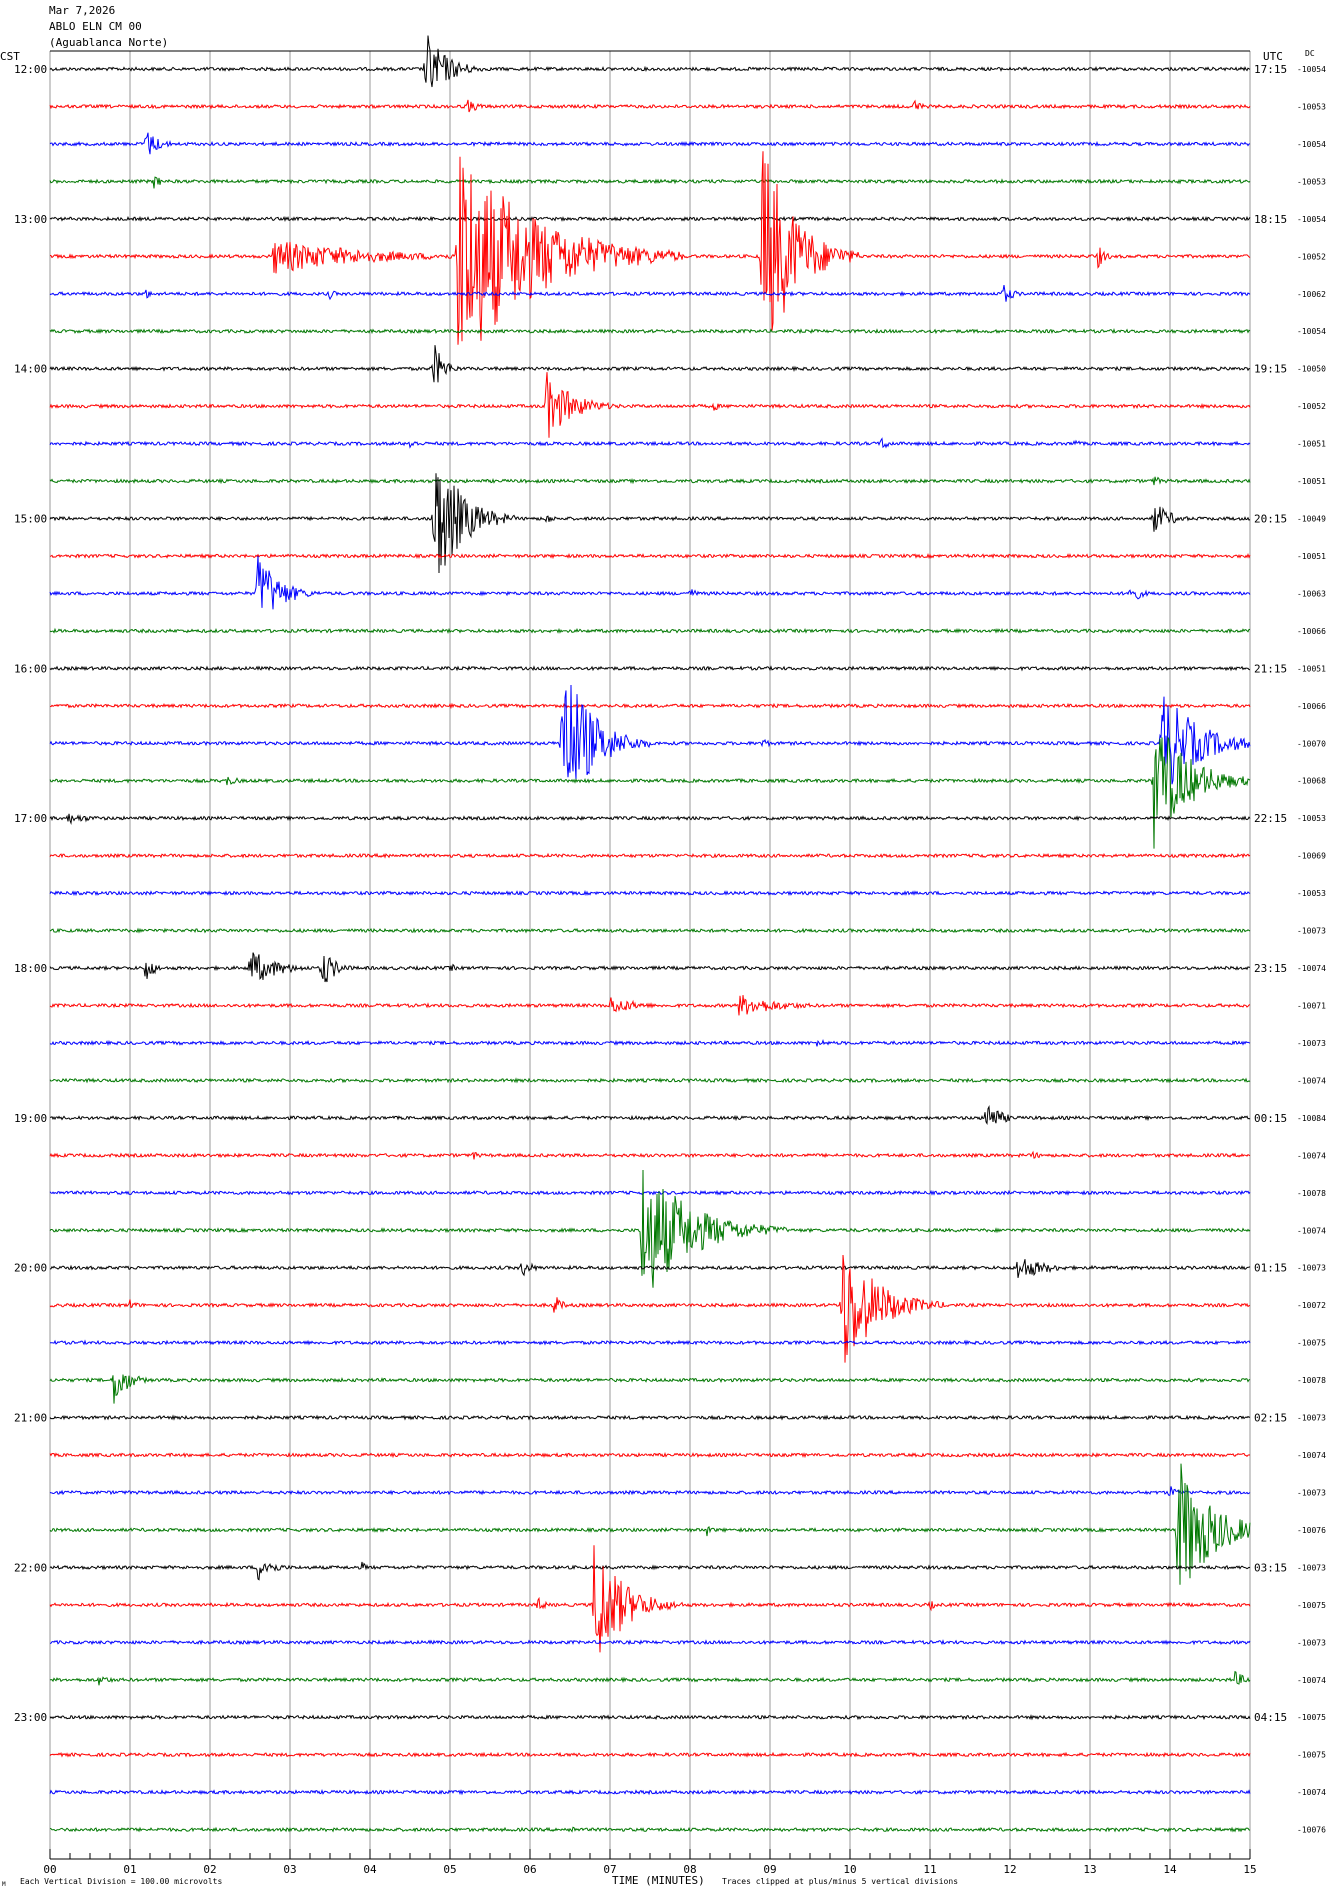  What do you see at coordinates (30, 668) in the screenshot?
I see `cst-hour-label: 16:00` at bounding box center [30, 668].